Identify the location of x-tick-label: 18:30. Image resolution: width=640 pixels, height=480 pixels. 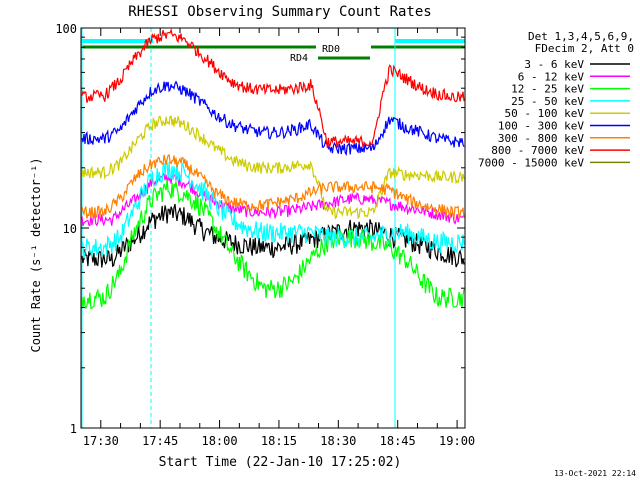
(338, 441).